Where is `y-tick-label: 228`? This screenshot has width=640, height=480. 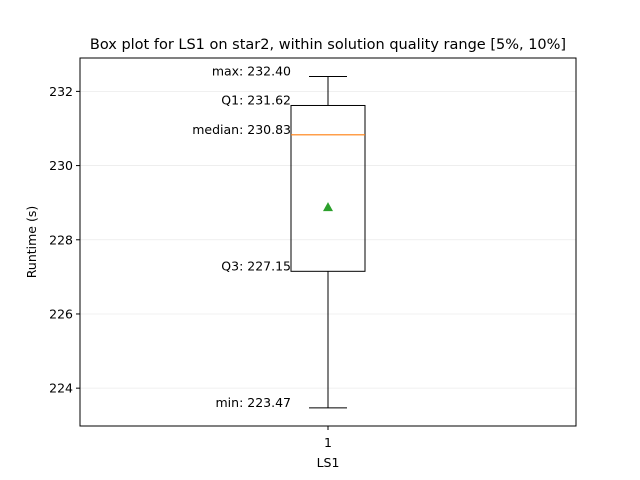 y-tick-label: 228 is located at coordinates (61, 239).